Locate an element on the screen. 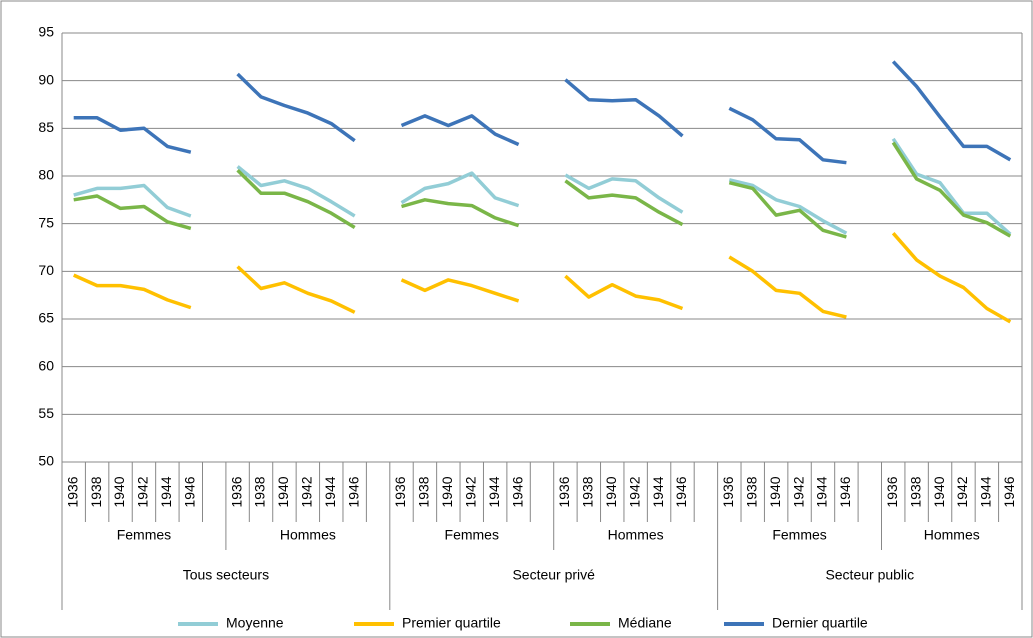 This screenshot has width=1033, height=638. legend-label: Médiane is located at coordinates (645, 623).